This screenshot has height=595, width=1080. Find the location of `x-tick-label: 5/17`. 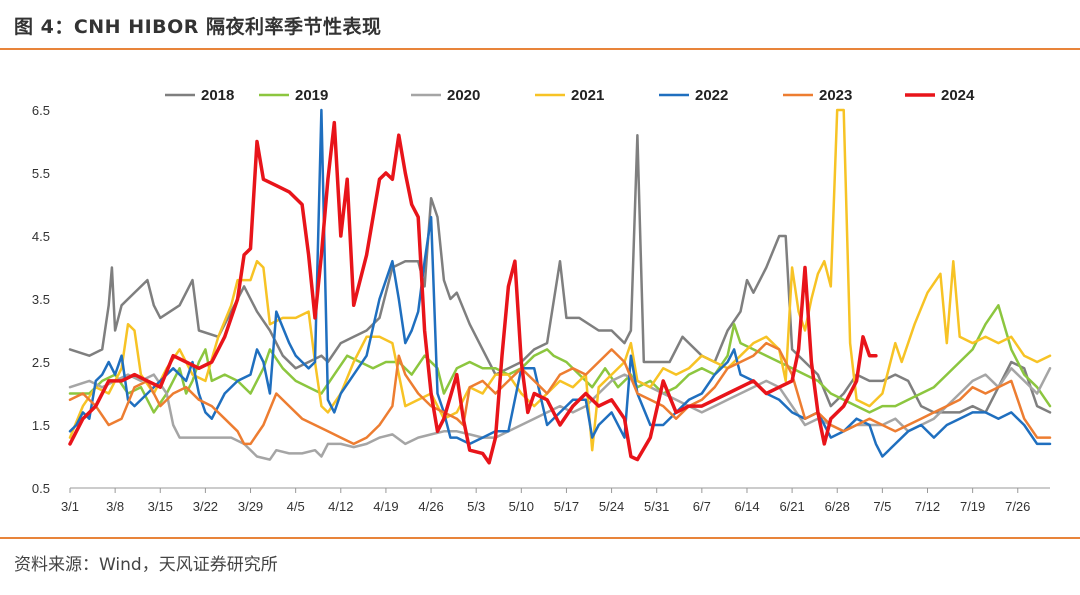

x-tick-label: 5/17 is located at coordinates (566, 506).